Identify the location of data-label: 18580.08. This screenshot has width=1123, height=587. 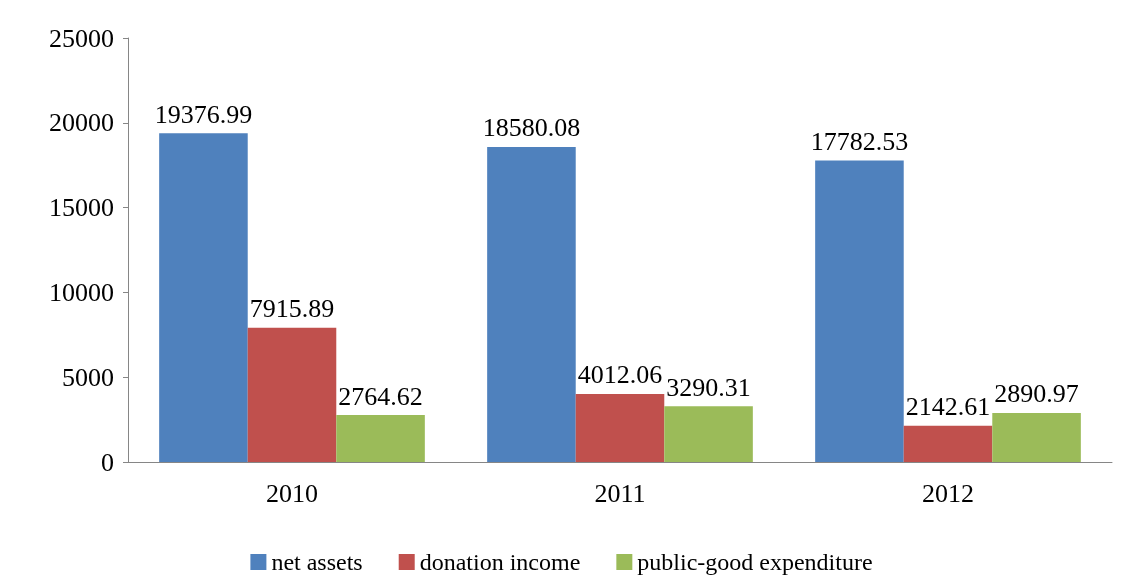
(531, 128).